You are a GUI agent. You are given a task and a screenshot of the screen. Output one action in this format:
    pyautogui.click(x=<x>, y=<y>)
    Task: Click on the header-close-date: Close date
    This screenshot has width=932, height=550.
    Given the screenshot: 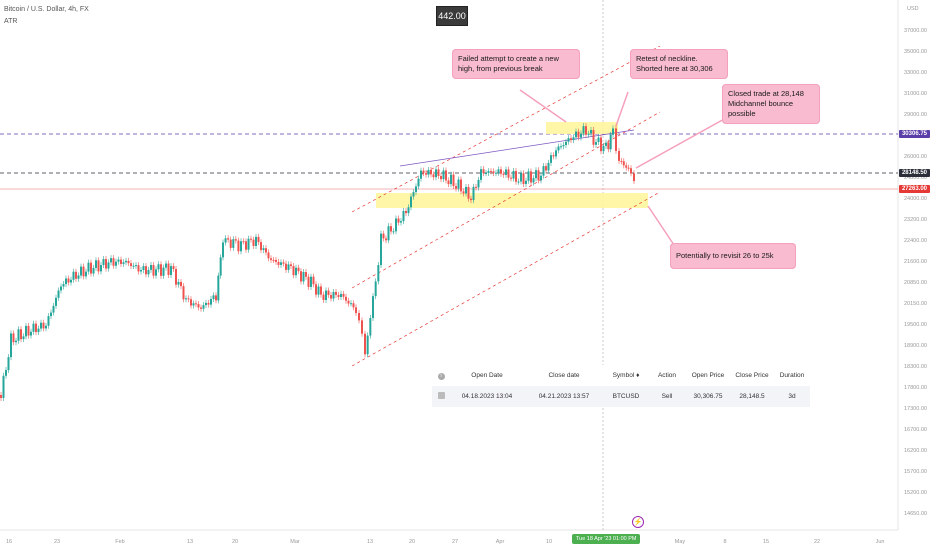 What is the action you would take?
    pyautogui.click(x=564, y=375)
    